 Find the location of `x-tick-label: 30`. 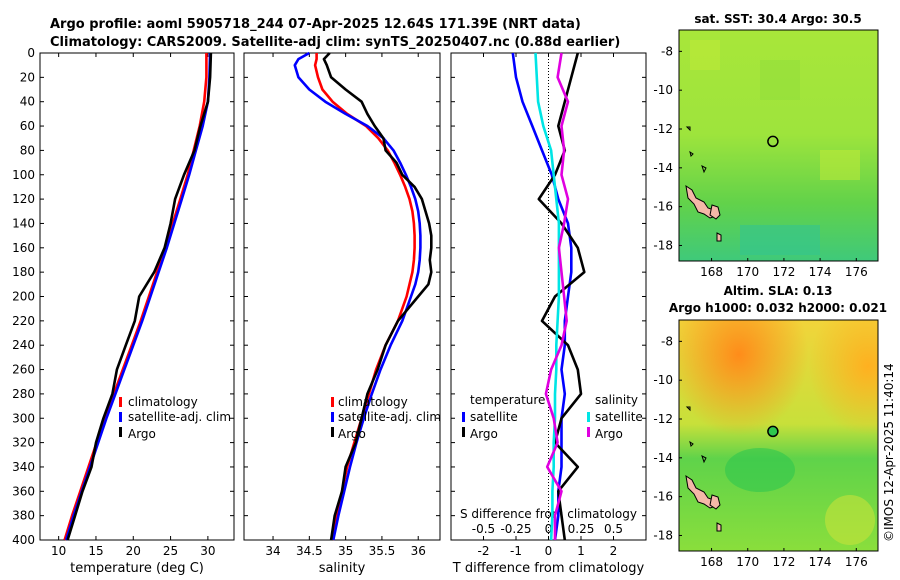

x-tick-label: 30 is located at coordinates (207, 551).